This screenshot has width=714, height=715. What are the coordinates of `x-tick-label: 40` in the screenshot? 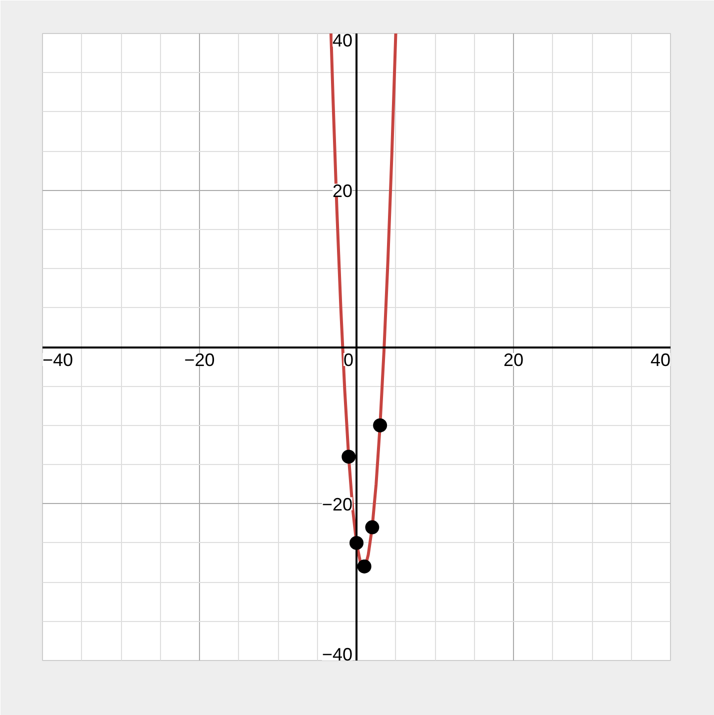 It's located at (660, 360).